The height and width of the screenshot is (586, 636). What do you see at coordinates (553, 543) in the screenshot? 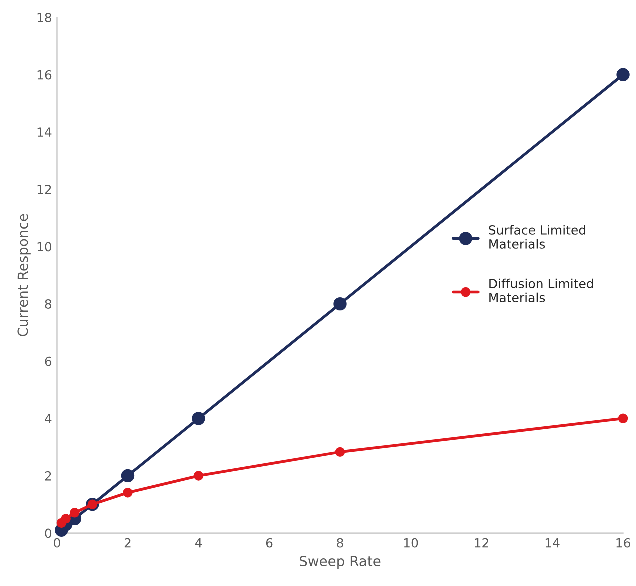
I see `x-tick-label: 14` at bounding box center [553, 543].